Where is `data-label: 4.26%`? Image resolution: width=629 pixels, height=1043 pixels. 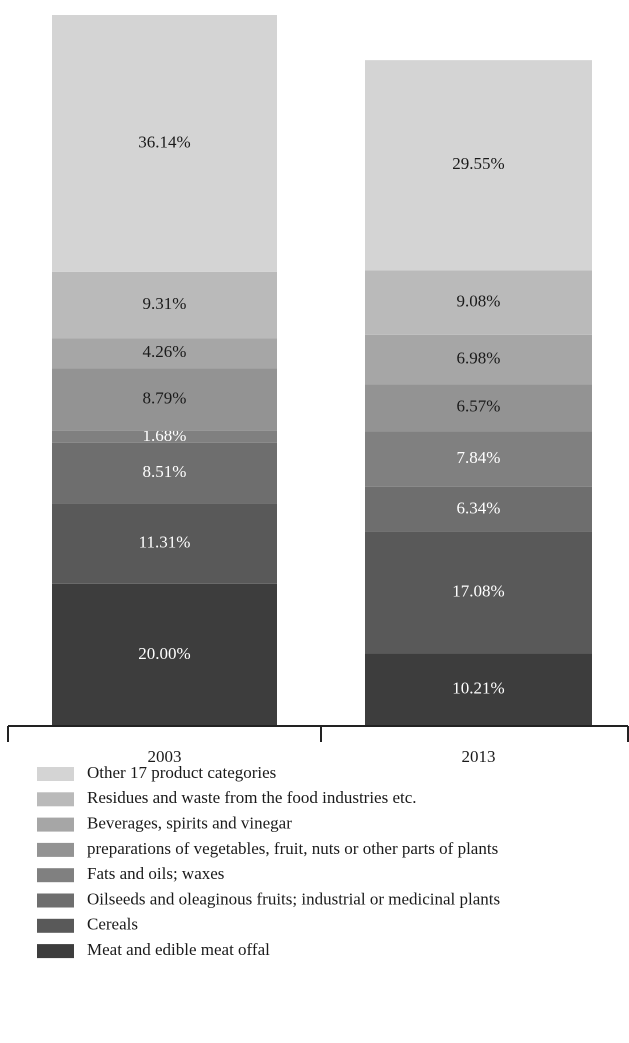
data-label: 4.26% is located at coordinates (165, 351).